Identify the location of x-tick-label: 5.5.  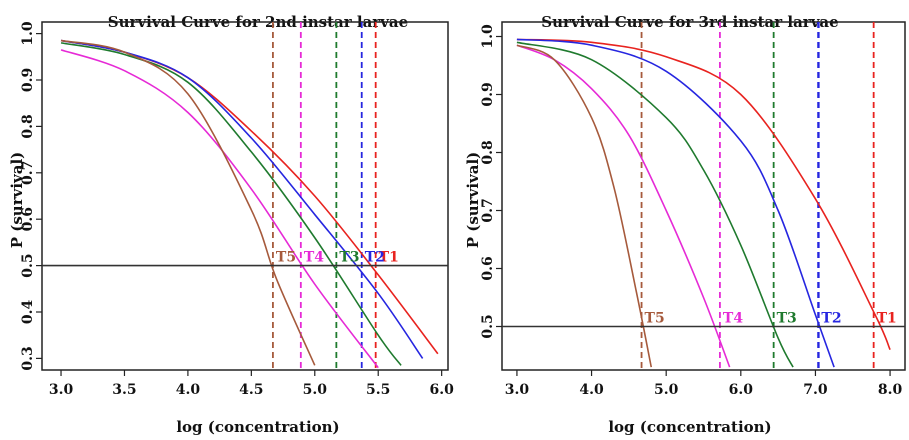
(378, 390).